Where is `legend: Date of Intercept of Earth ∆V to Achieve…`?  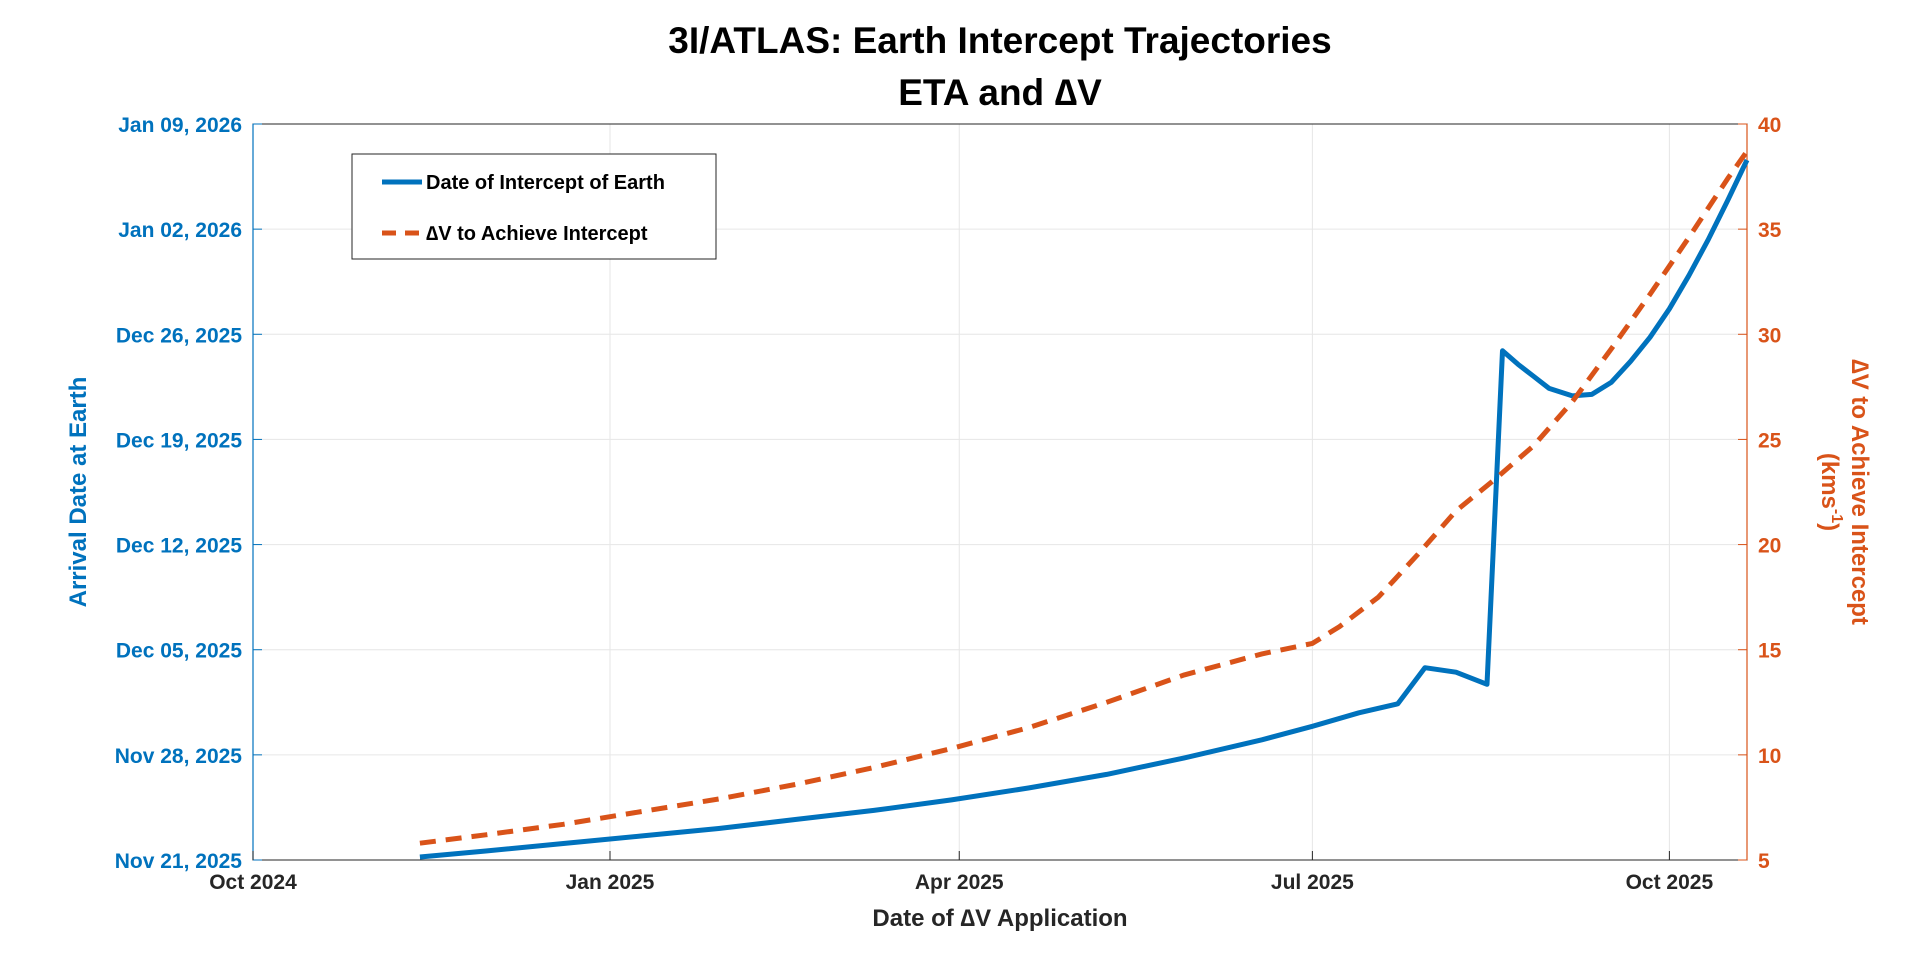
legend: Date of Intercept of Earth ∆V to Achieve… is located at coordinates (534, 206).